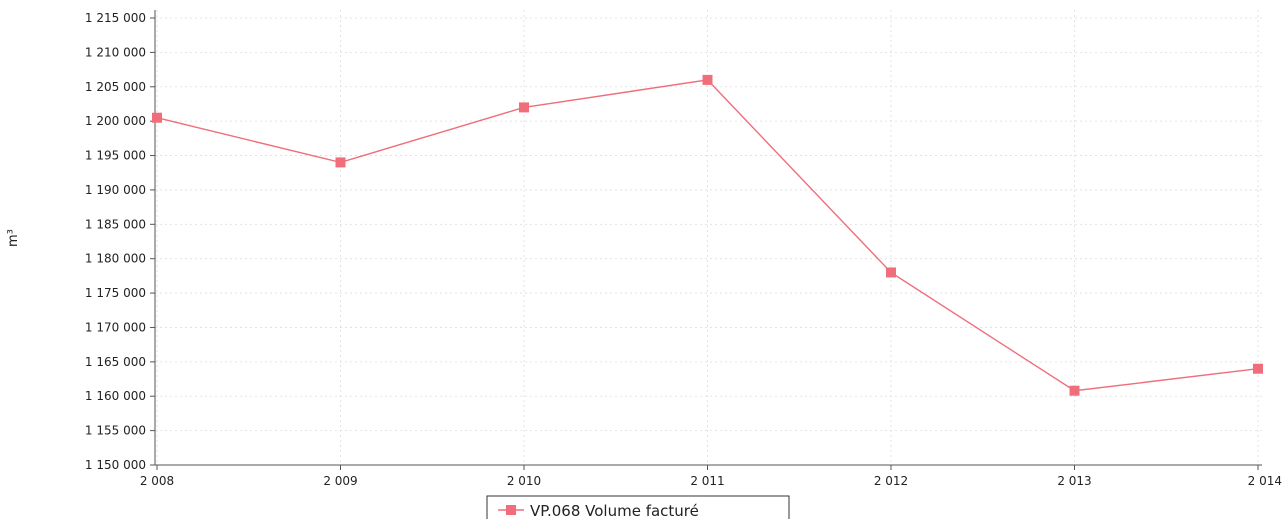  I want to click on legend-box, so click(638, 509).